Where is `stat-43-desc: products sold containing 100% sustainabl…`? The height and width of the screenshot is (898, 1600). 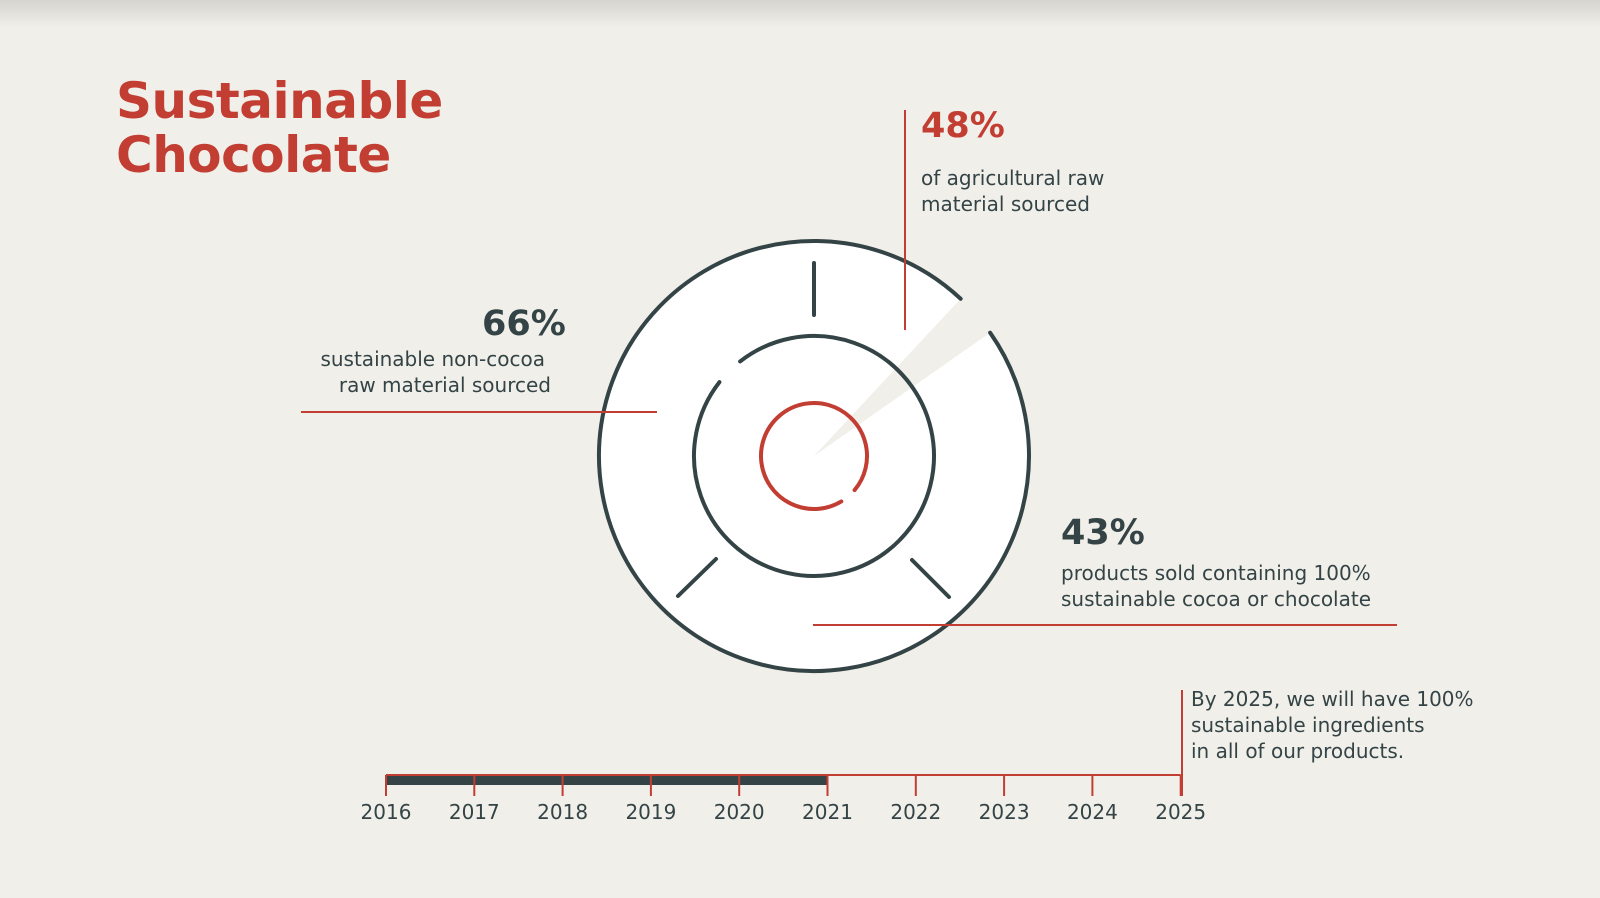
stat-43-desc: products sold containing 100% sustainabl… is located at coordinates (1216, 586).